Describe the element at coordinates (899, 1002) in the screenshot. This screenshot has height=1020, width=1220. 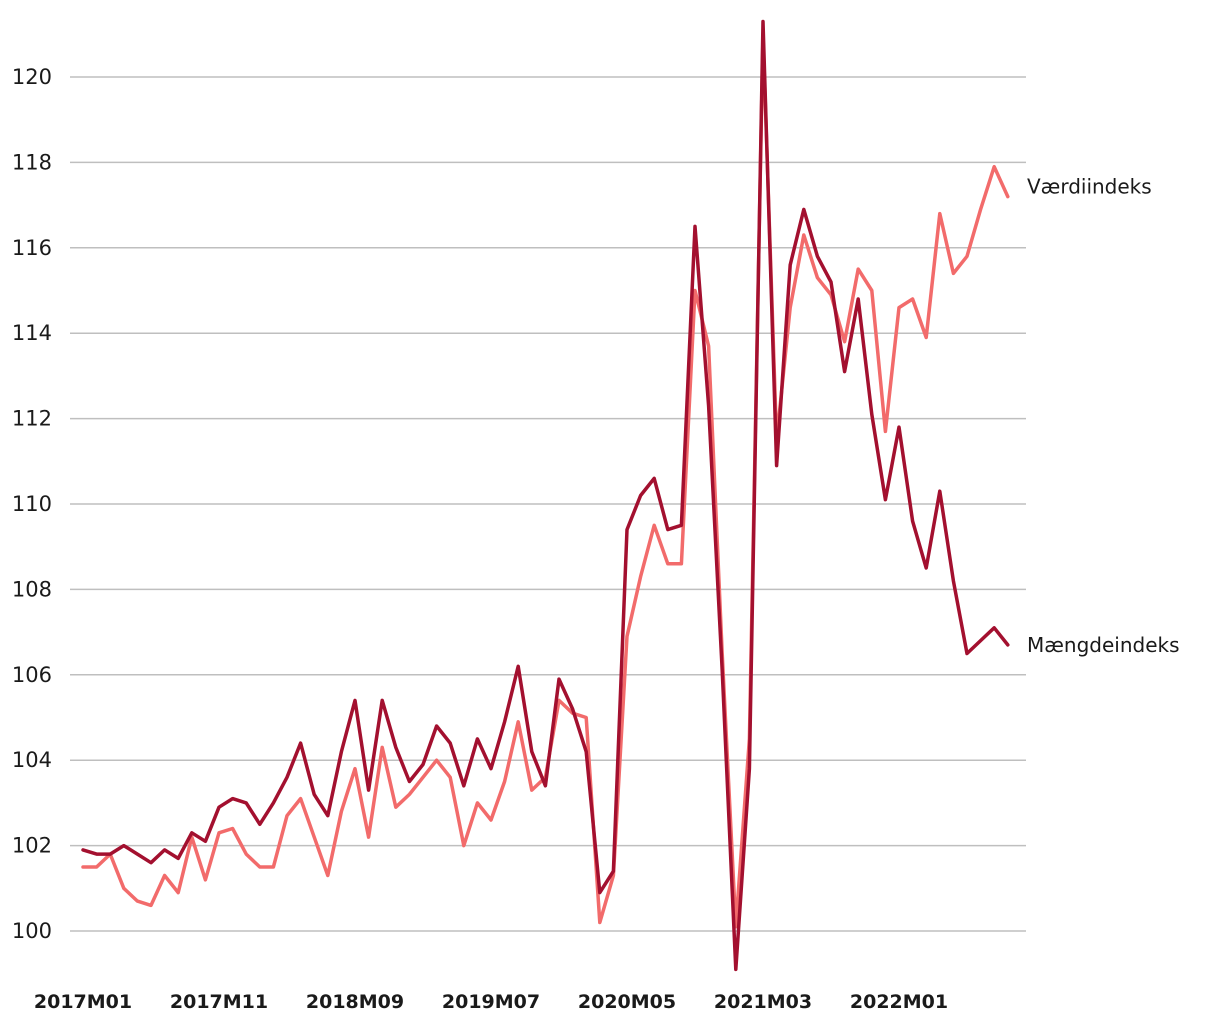
I see `x-tick-label: 2022M01` at that location.